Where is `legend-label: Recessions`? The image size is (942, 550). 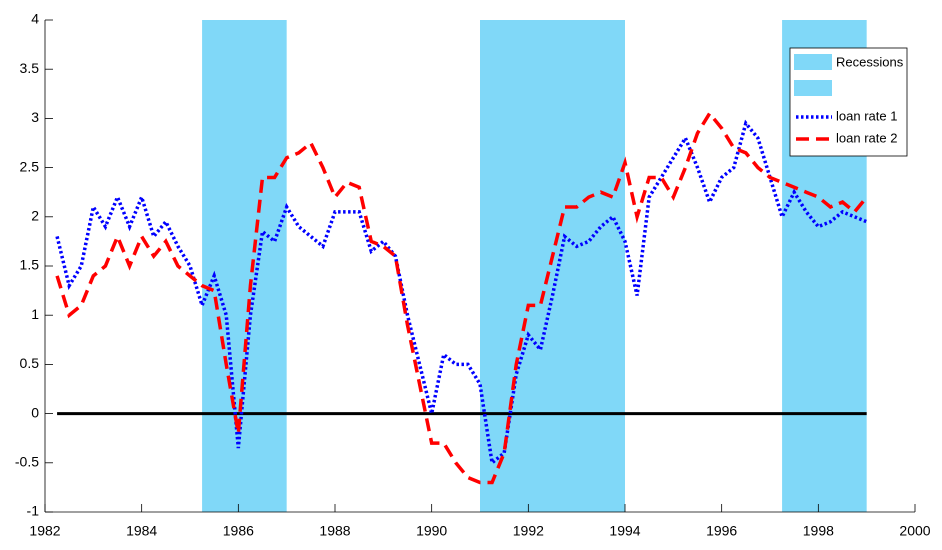
legend-label: Recessions is located at coordinates (870, 61).